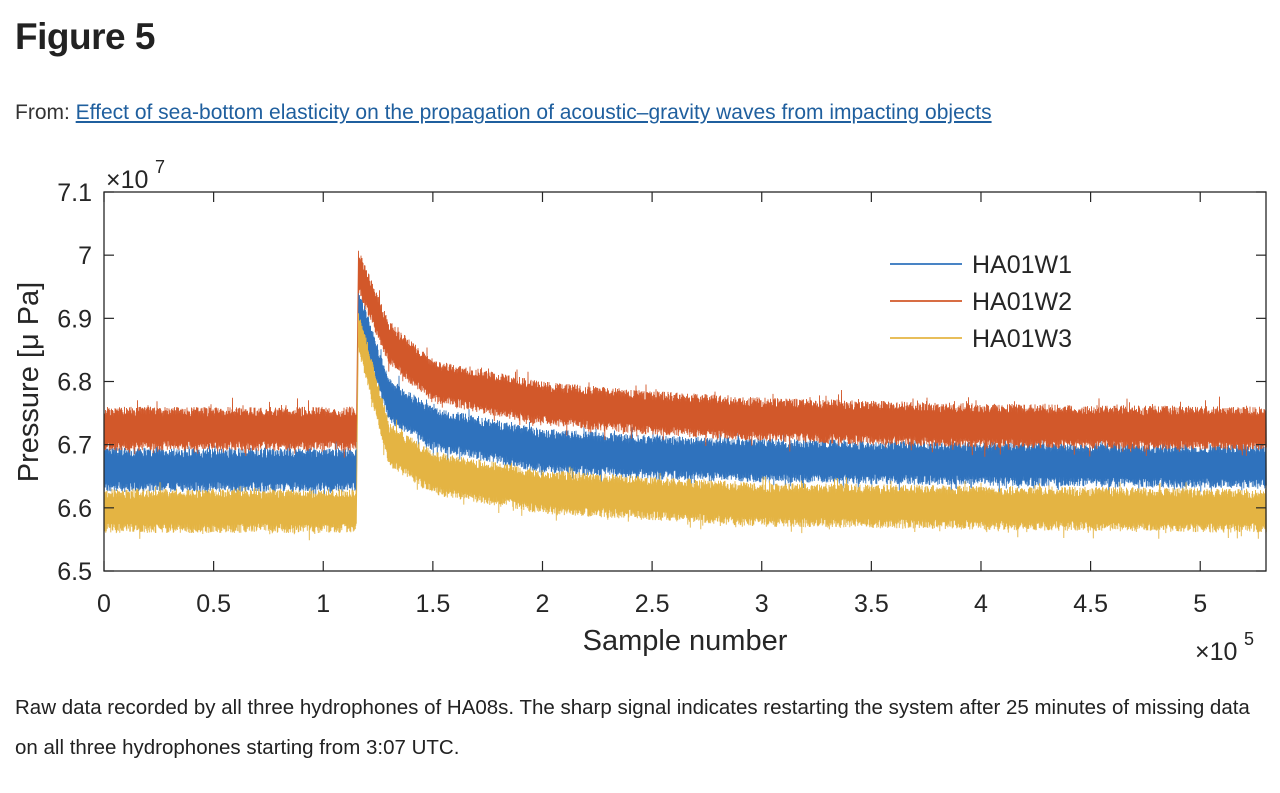 Image resolution: width=1280 pixels, height=793 pixels. I want to click on x-tick-label: 1, so click(323, 604).